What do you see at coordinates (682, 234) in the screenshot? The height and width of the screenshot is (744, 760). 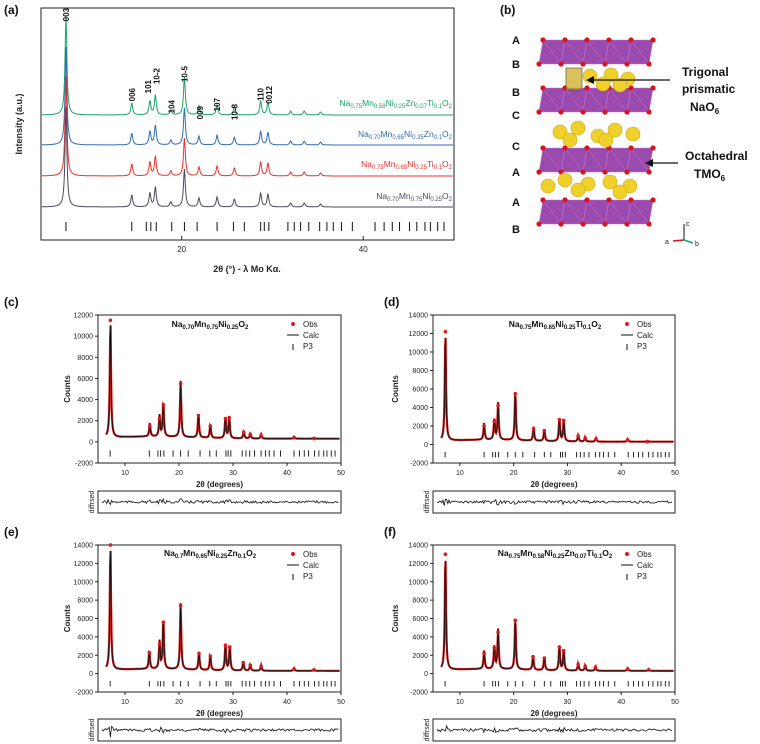 I see `axis-triad: c a b` at bounding box center [682, 234].